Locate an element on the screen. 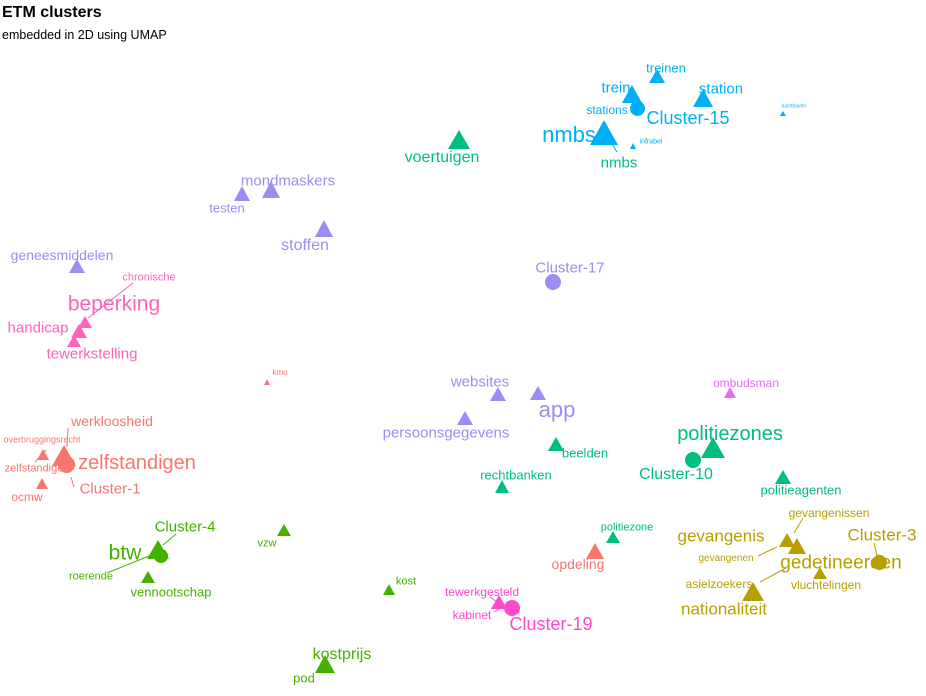  point-label-politieagenten: politieagenten is located at coordinates (801, 490).